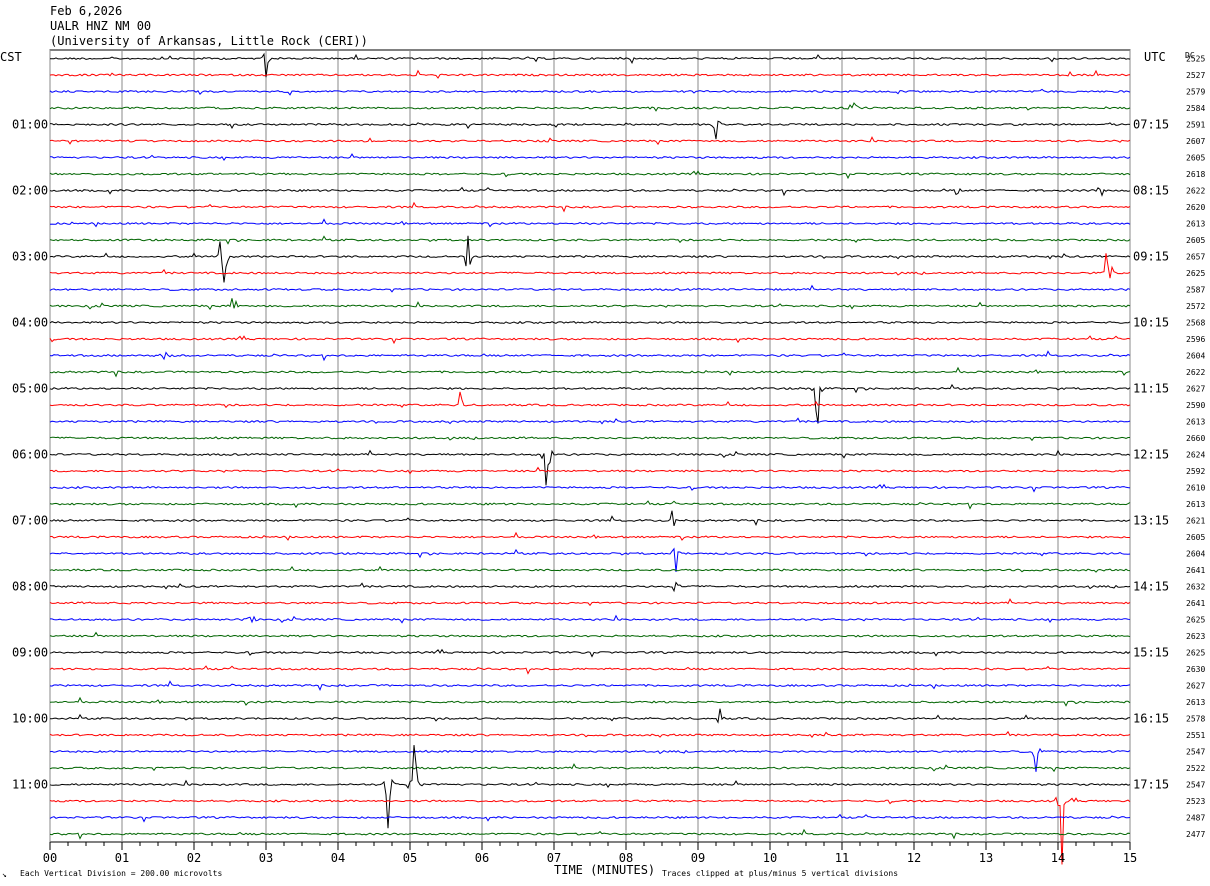  What do you see at coordinates (101, 26) in the screenshot?
I see `station-id: UALR HNZ NM 00` at bounding box center [101, 26].